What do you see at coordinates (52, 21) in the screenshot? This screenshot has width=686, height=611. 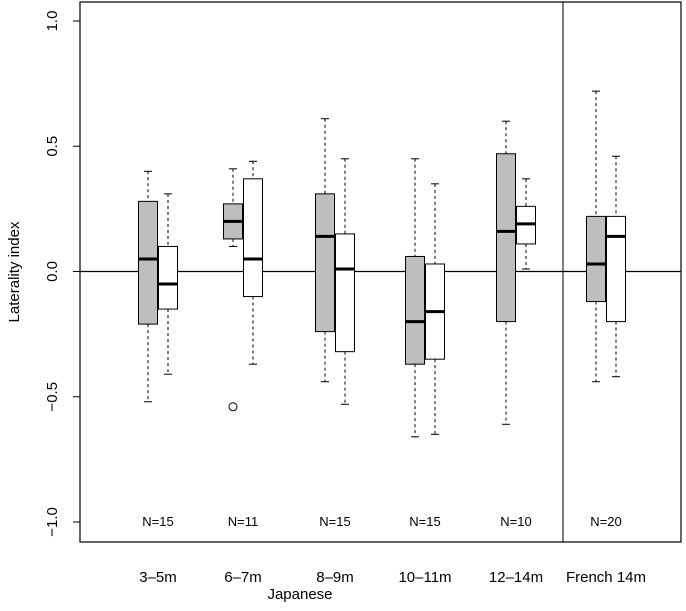 I see `y-tick-label: 1.0` at bounding box center [52, 21].